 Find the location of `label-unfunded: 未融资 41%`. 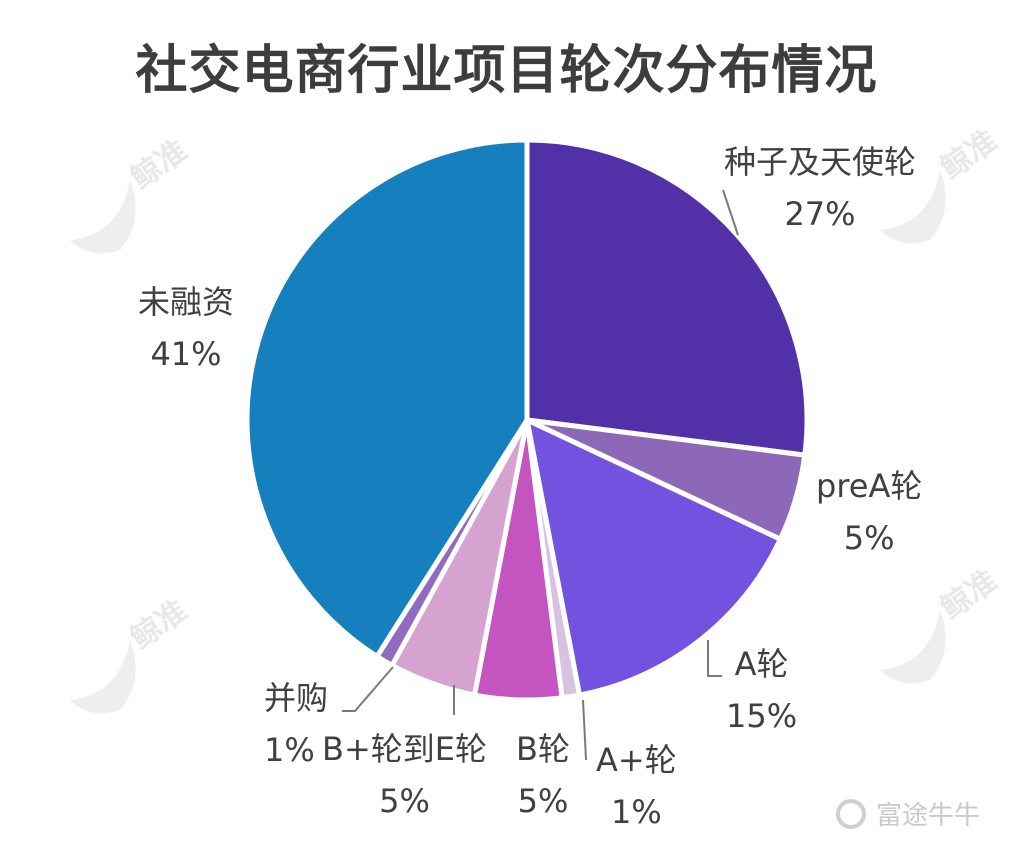

label-unfunded: 未融资 41% is located at coordinates (186, 328).